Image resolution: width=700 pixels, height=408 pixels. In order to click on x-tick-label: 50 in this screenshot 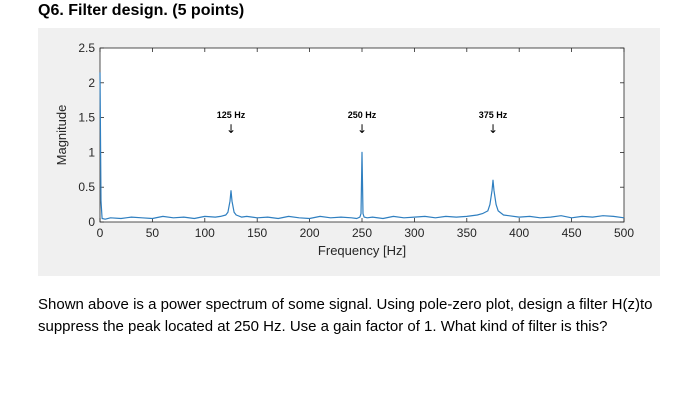, I will do `click(153, 233)`.